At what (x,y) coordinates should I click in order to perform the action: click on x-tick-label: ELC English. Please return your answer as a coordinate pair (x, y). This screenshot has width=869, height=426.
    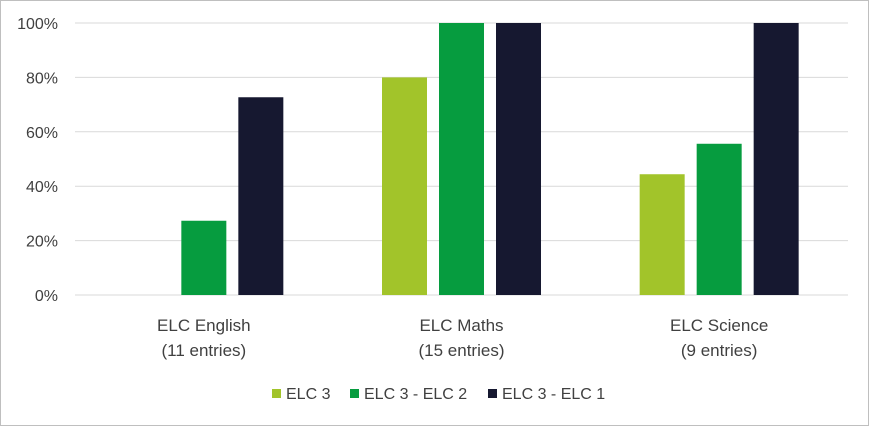
    Looking at the image, I should click on (204, 325).